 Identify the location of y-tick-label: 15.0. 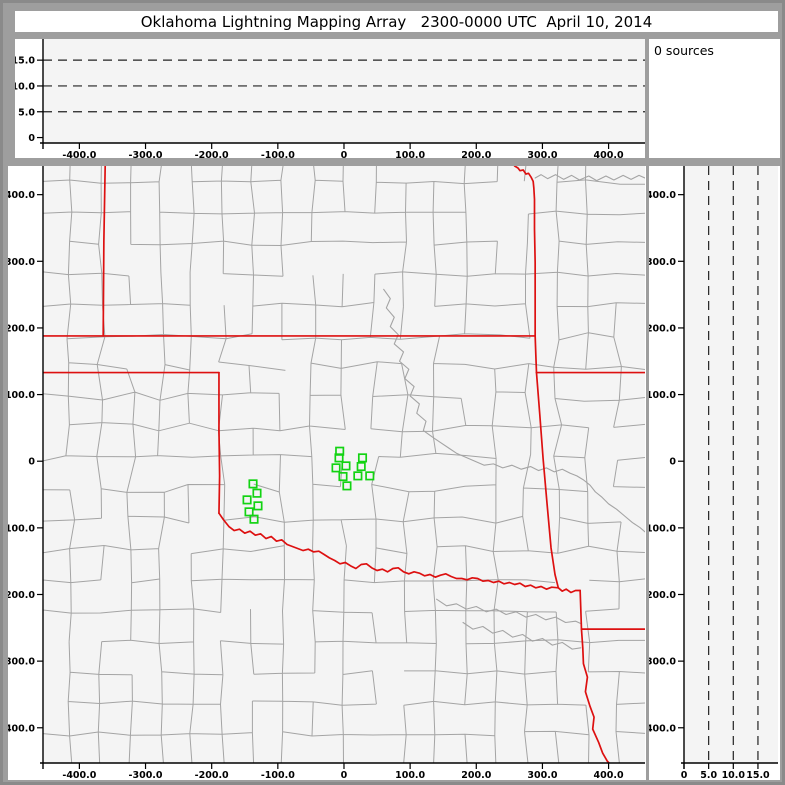
(25, 61).